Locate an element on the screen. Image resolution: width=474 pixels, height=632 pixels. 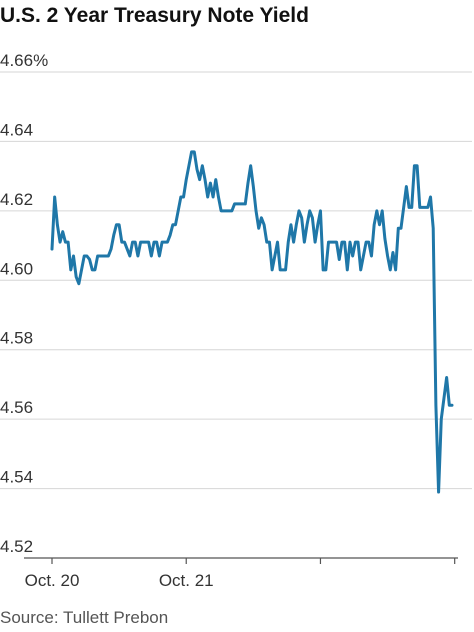
y-tick-label: 4.62 is located at coordinates (16, 199).